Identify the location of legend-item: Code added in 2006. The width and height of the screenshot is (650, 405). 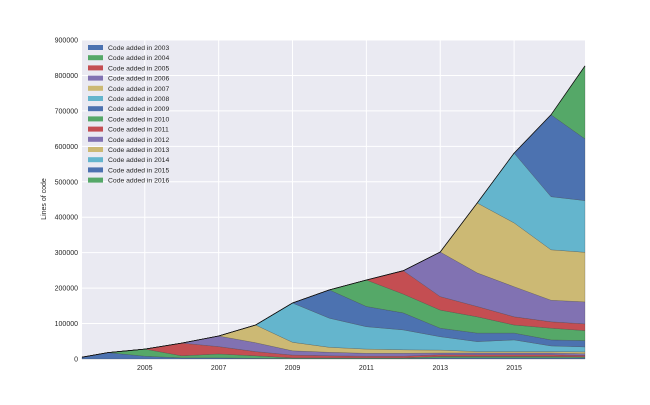
(128, 79).